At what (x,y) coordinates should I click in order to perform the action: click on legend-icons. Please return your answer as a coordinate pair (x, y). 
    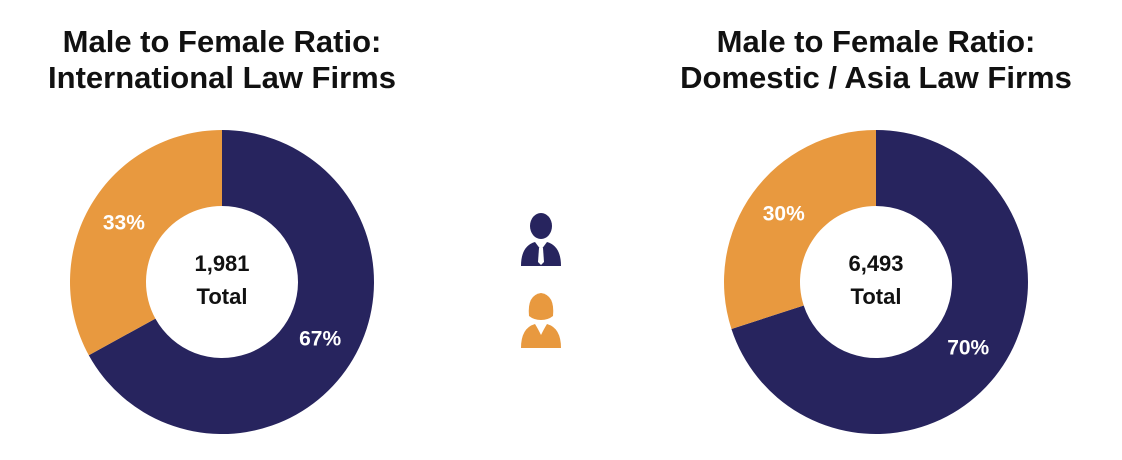
    Looking at the image, I should click on (541, 280).